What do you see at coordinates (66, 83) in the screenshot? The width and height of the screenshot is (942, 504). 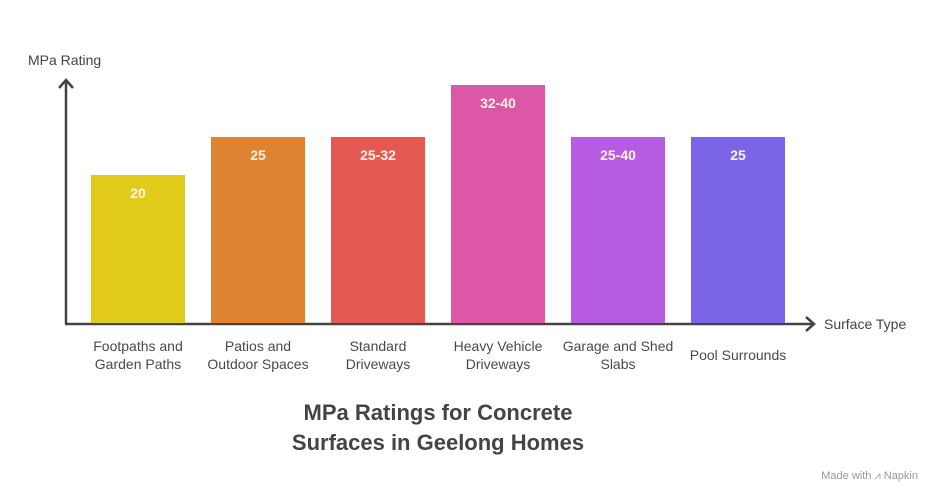 I see `y-axis-arrow-icon` at bounding box center [66, 83].